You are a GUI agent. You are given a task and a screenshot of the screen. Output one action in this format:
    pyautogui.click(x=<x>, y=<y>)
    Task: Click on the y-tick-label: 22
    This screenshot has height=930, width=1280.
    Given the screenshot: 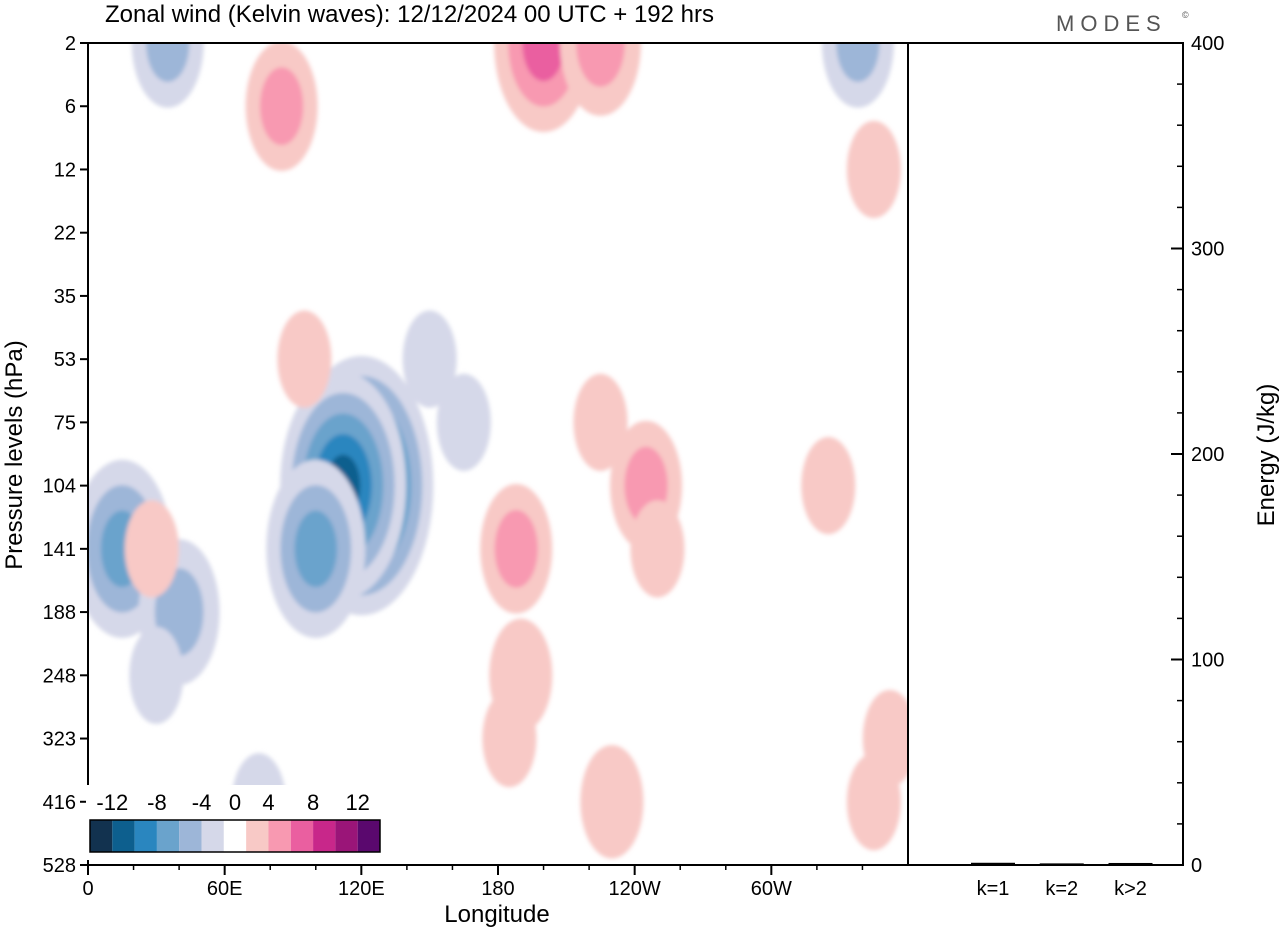 What is the action you would take?
    pyautogui.click(x=65, y=234)
    